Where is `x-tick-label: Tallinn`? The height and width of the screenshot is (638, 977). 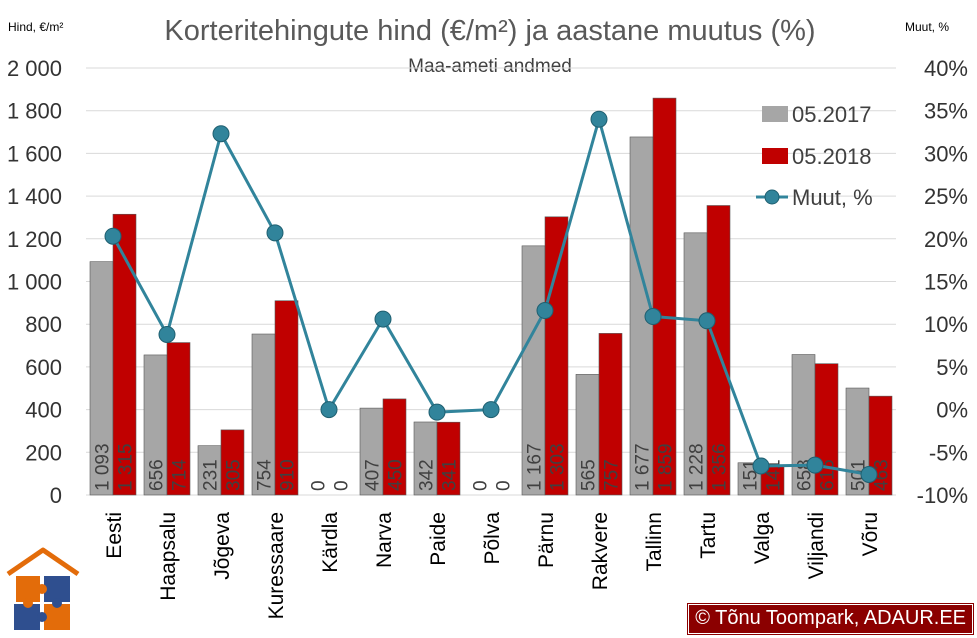
x-tick-label: Tallinn is located at coordinates (654, 542).